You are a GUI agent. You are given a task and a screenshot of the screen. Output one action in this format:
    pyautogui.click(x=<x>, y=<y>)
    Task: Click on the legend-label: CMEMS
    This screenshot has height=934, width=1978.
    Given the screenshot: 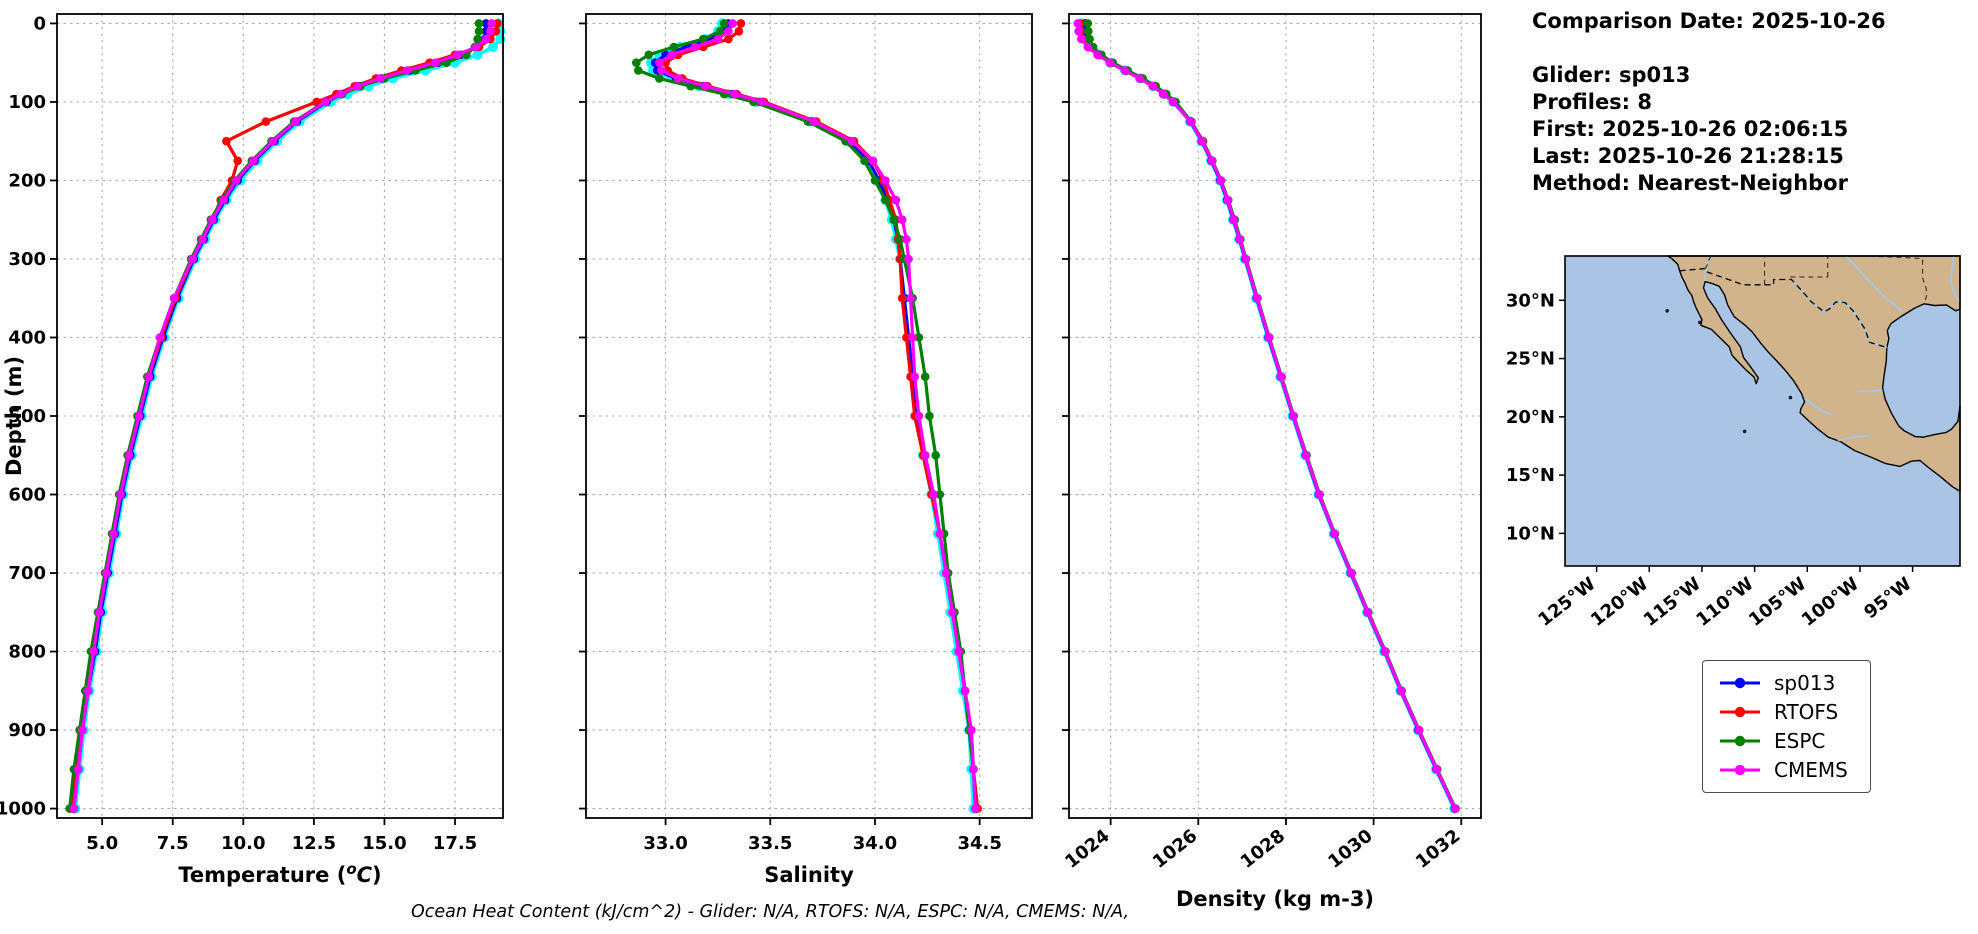 What is the action you would take?
    pyautogui.click(x=1811, y=770)
    